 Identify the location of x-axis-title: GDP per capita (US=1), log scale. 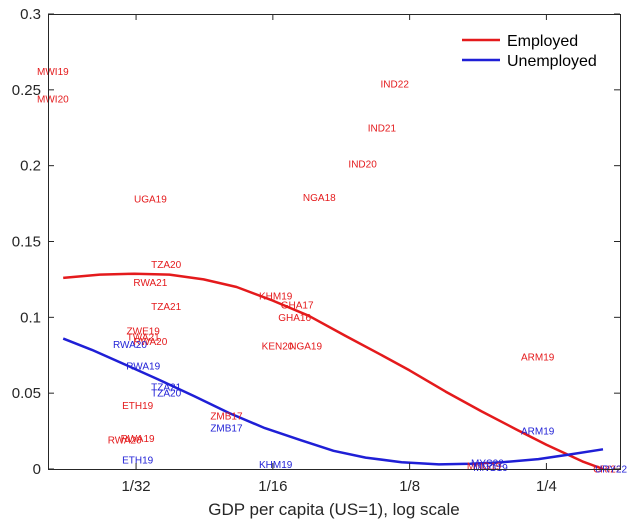
(334, 509).